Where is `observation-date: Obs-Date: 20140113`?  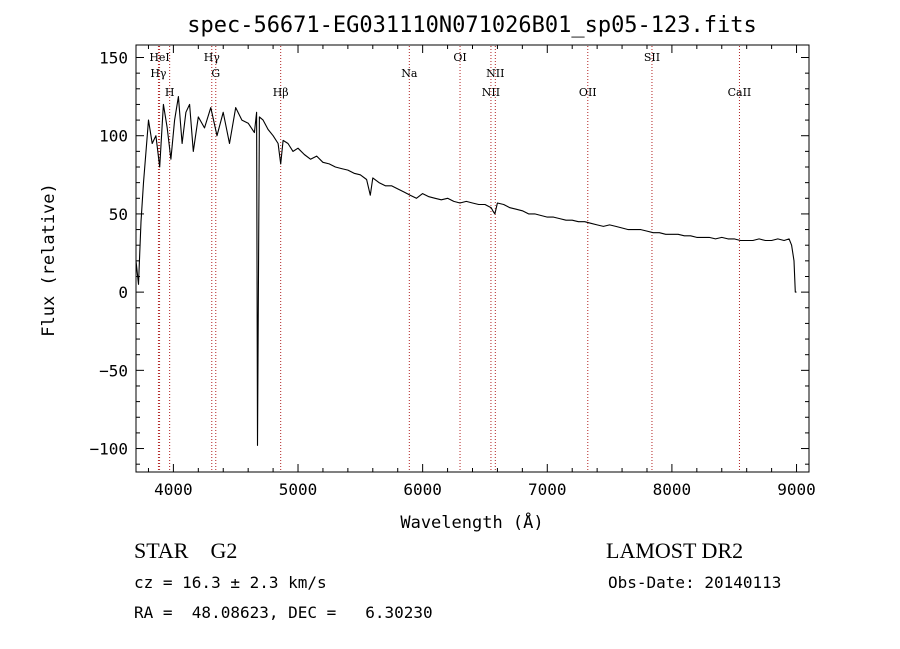
observation-date: Obs-Date: 20140113 is located at coordinates (695, 582).